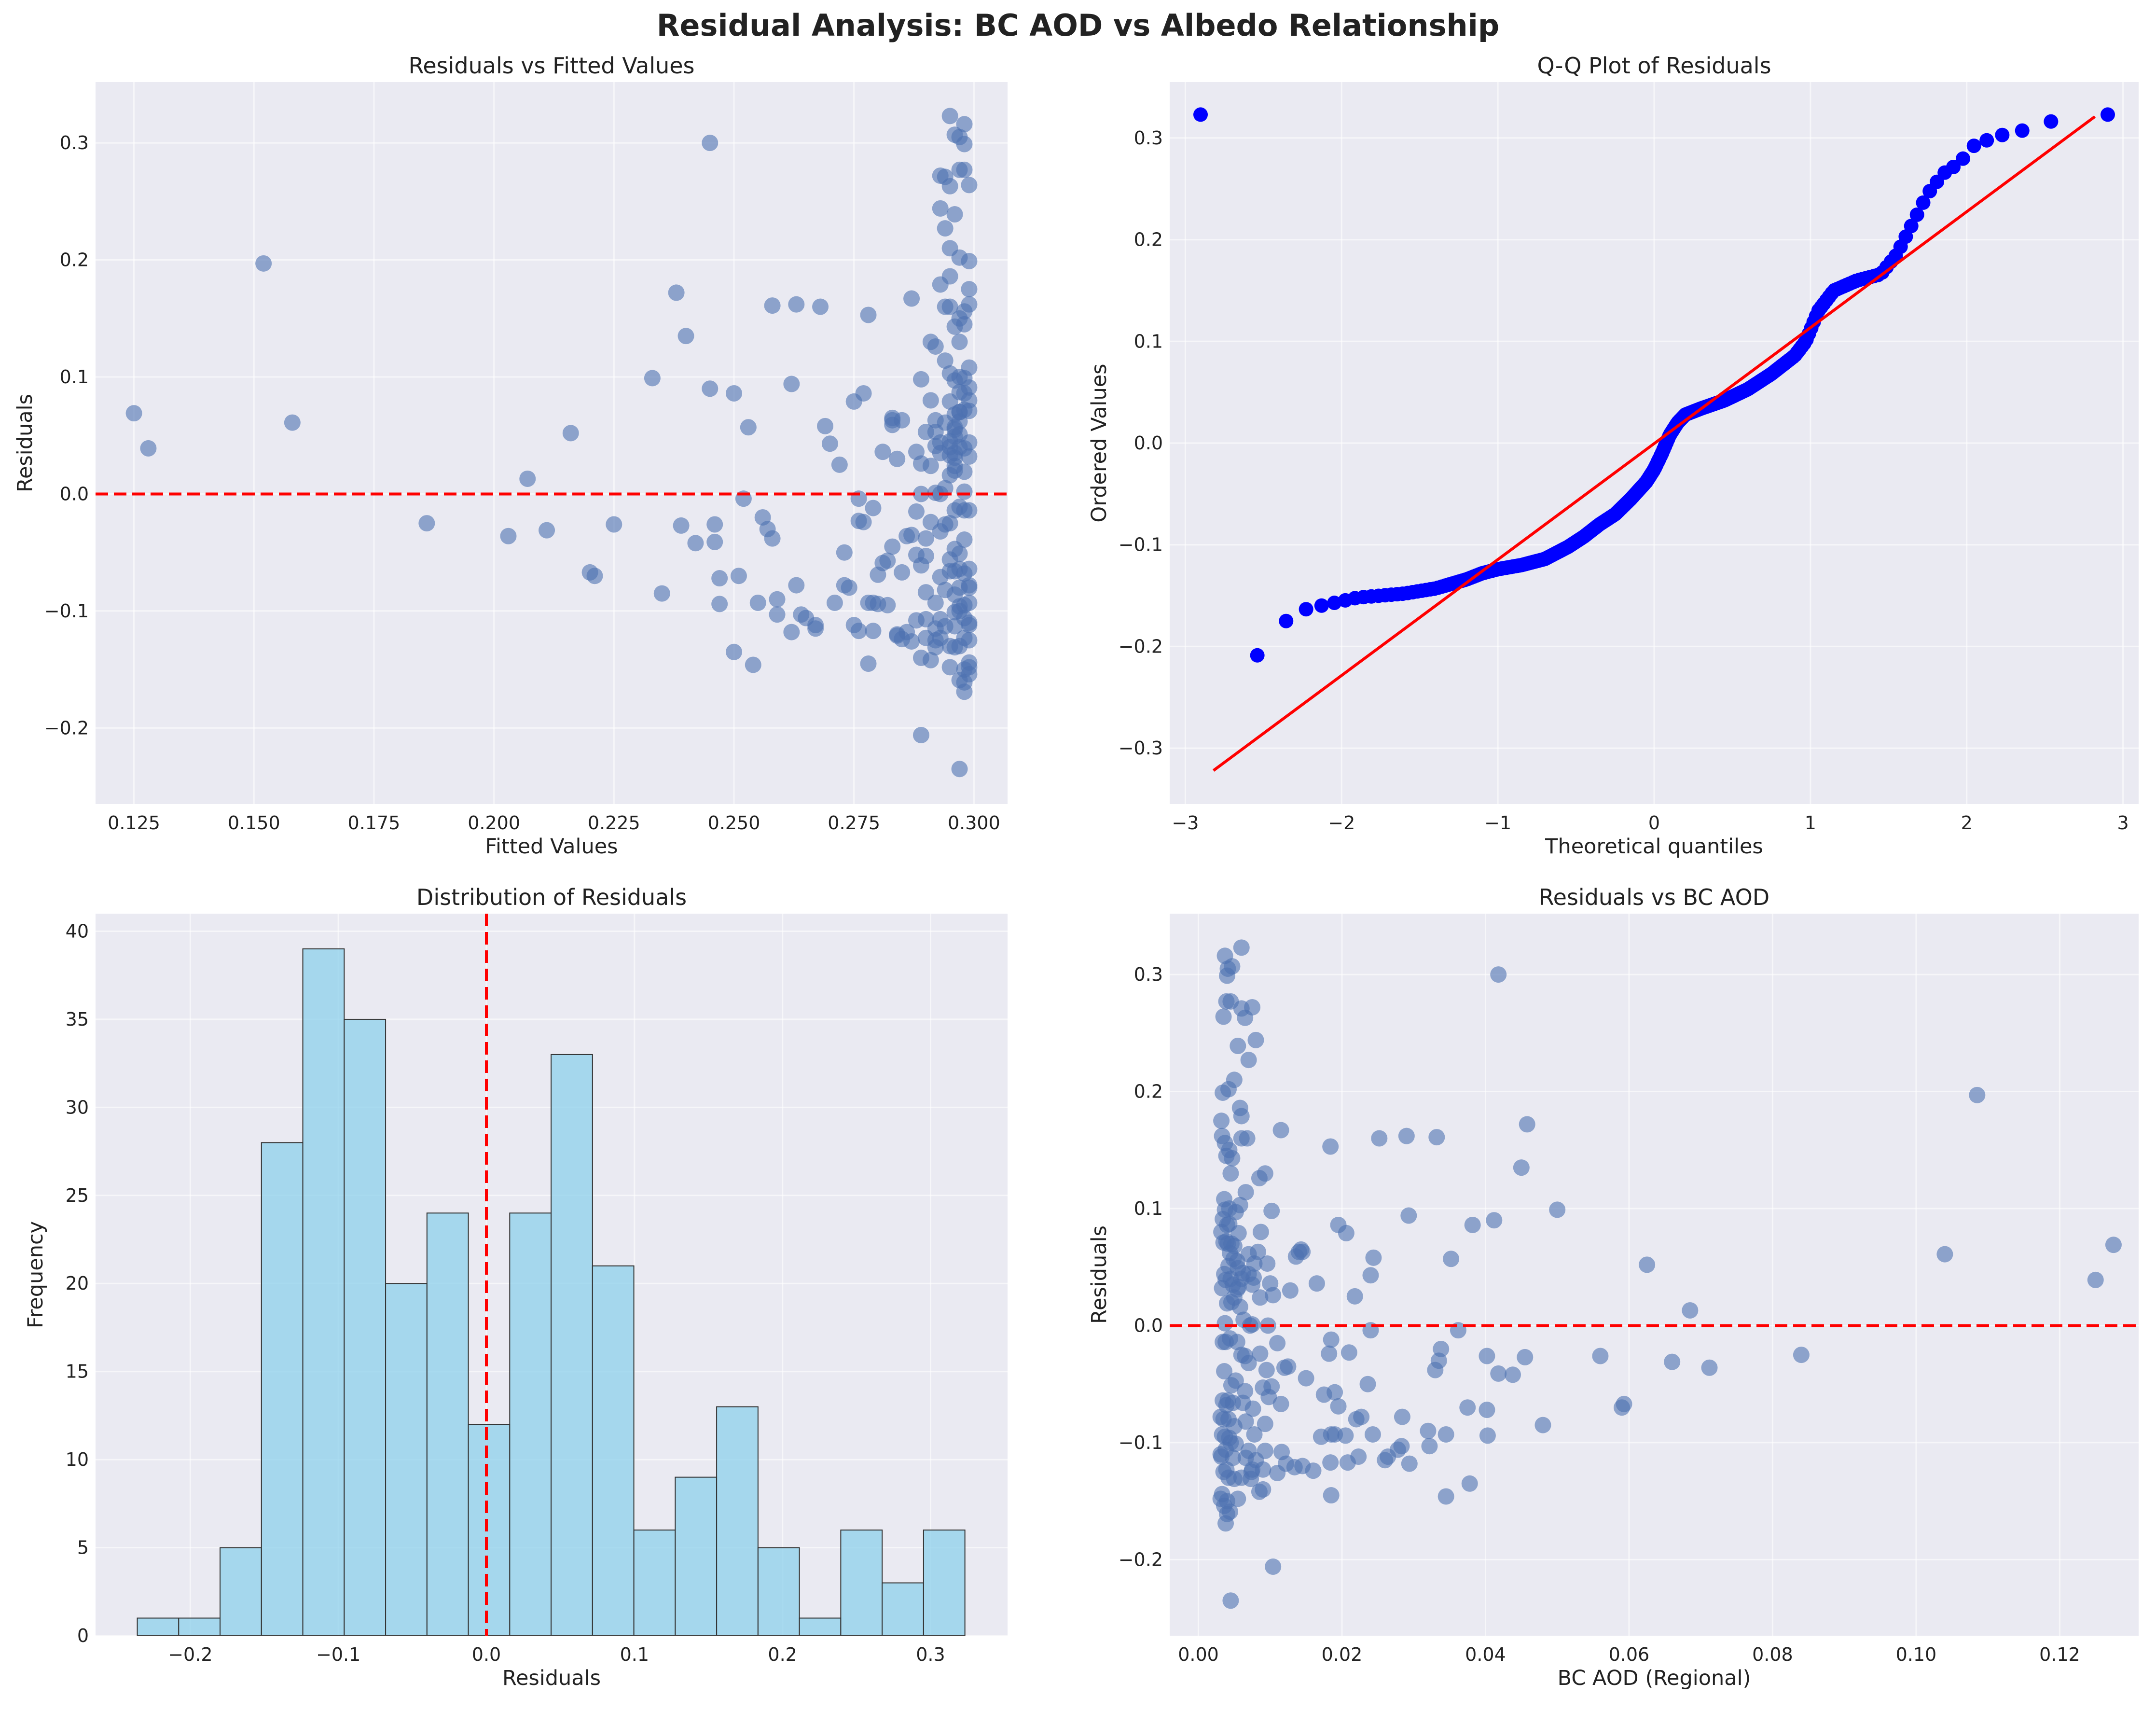  What do you see at coordinates (66, 727) in the screenshot?
I see `y-tick-label: −0.2` at bounding box center [66, 727].